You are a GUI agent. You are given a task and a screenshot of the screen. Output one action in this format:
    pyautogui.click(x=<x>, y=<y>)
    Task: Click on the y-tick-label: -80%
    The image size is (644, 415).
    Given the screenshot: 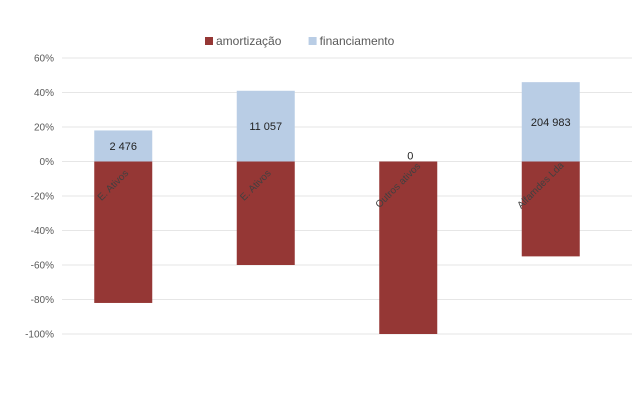 What is the action you would take?
    pyautogui.click(x=42, y=300)
    